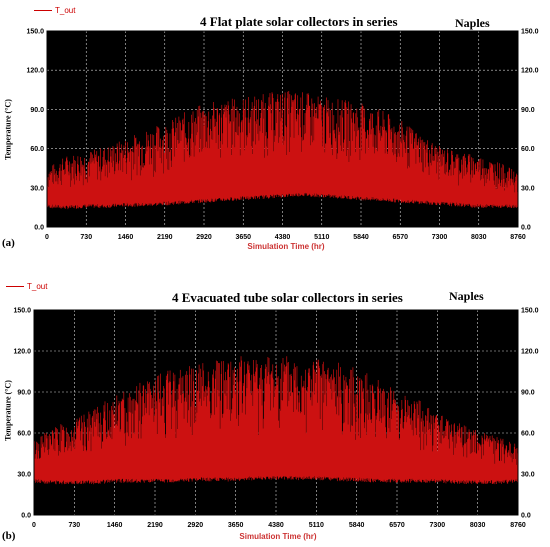  I want to click on x-tick-a-8: 5840, so click(361, 237).